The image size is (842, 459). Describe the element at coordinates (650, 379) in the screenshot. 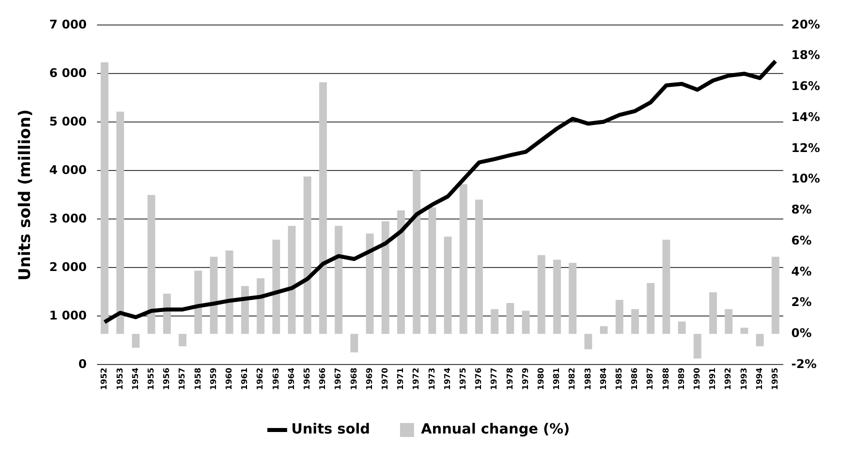

I see `x-tick-label: 1987` at that location.